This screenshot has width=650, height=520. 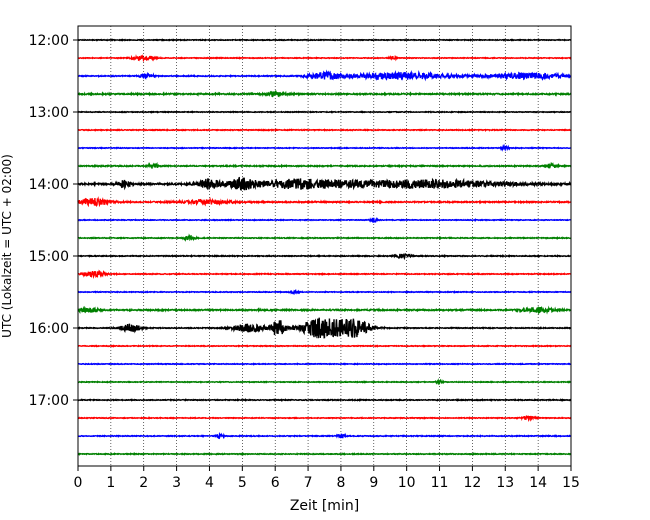 What do you see at coordinates (49, 329) in the screenshot?
I see `y-tick-label: 16:00` at bounding box center [49, 329].